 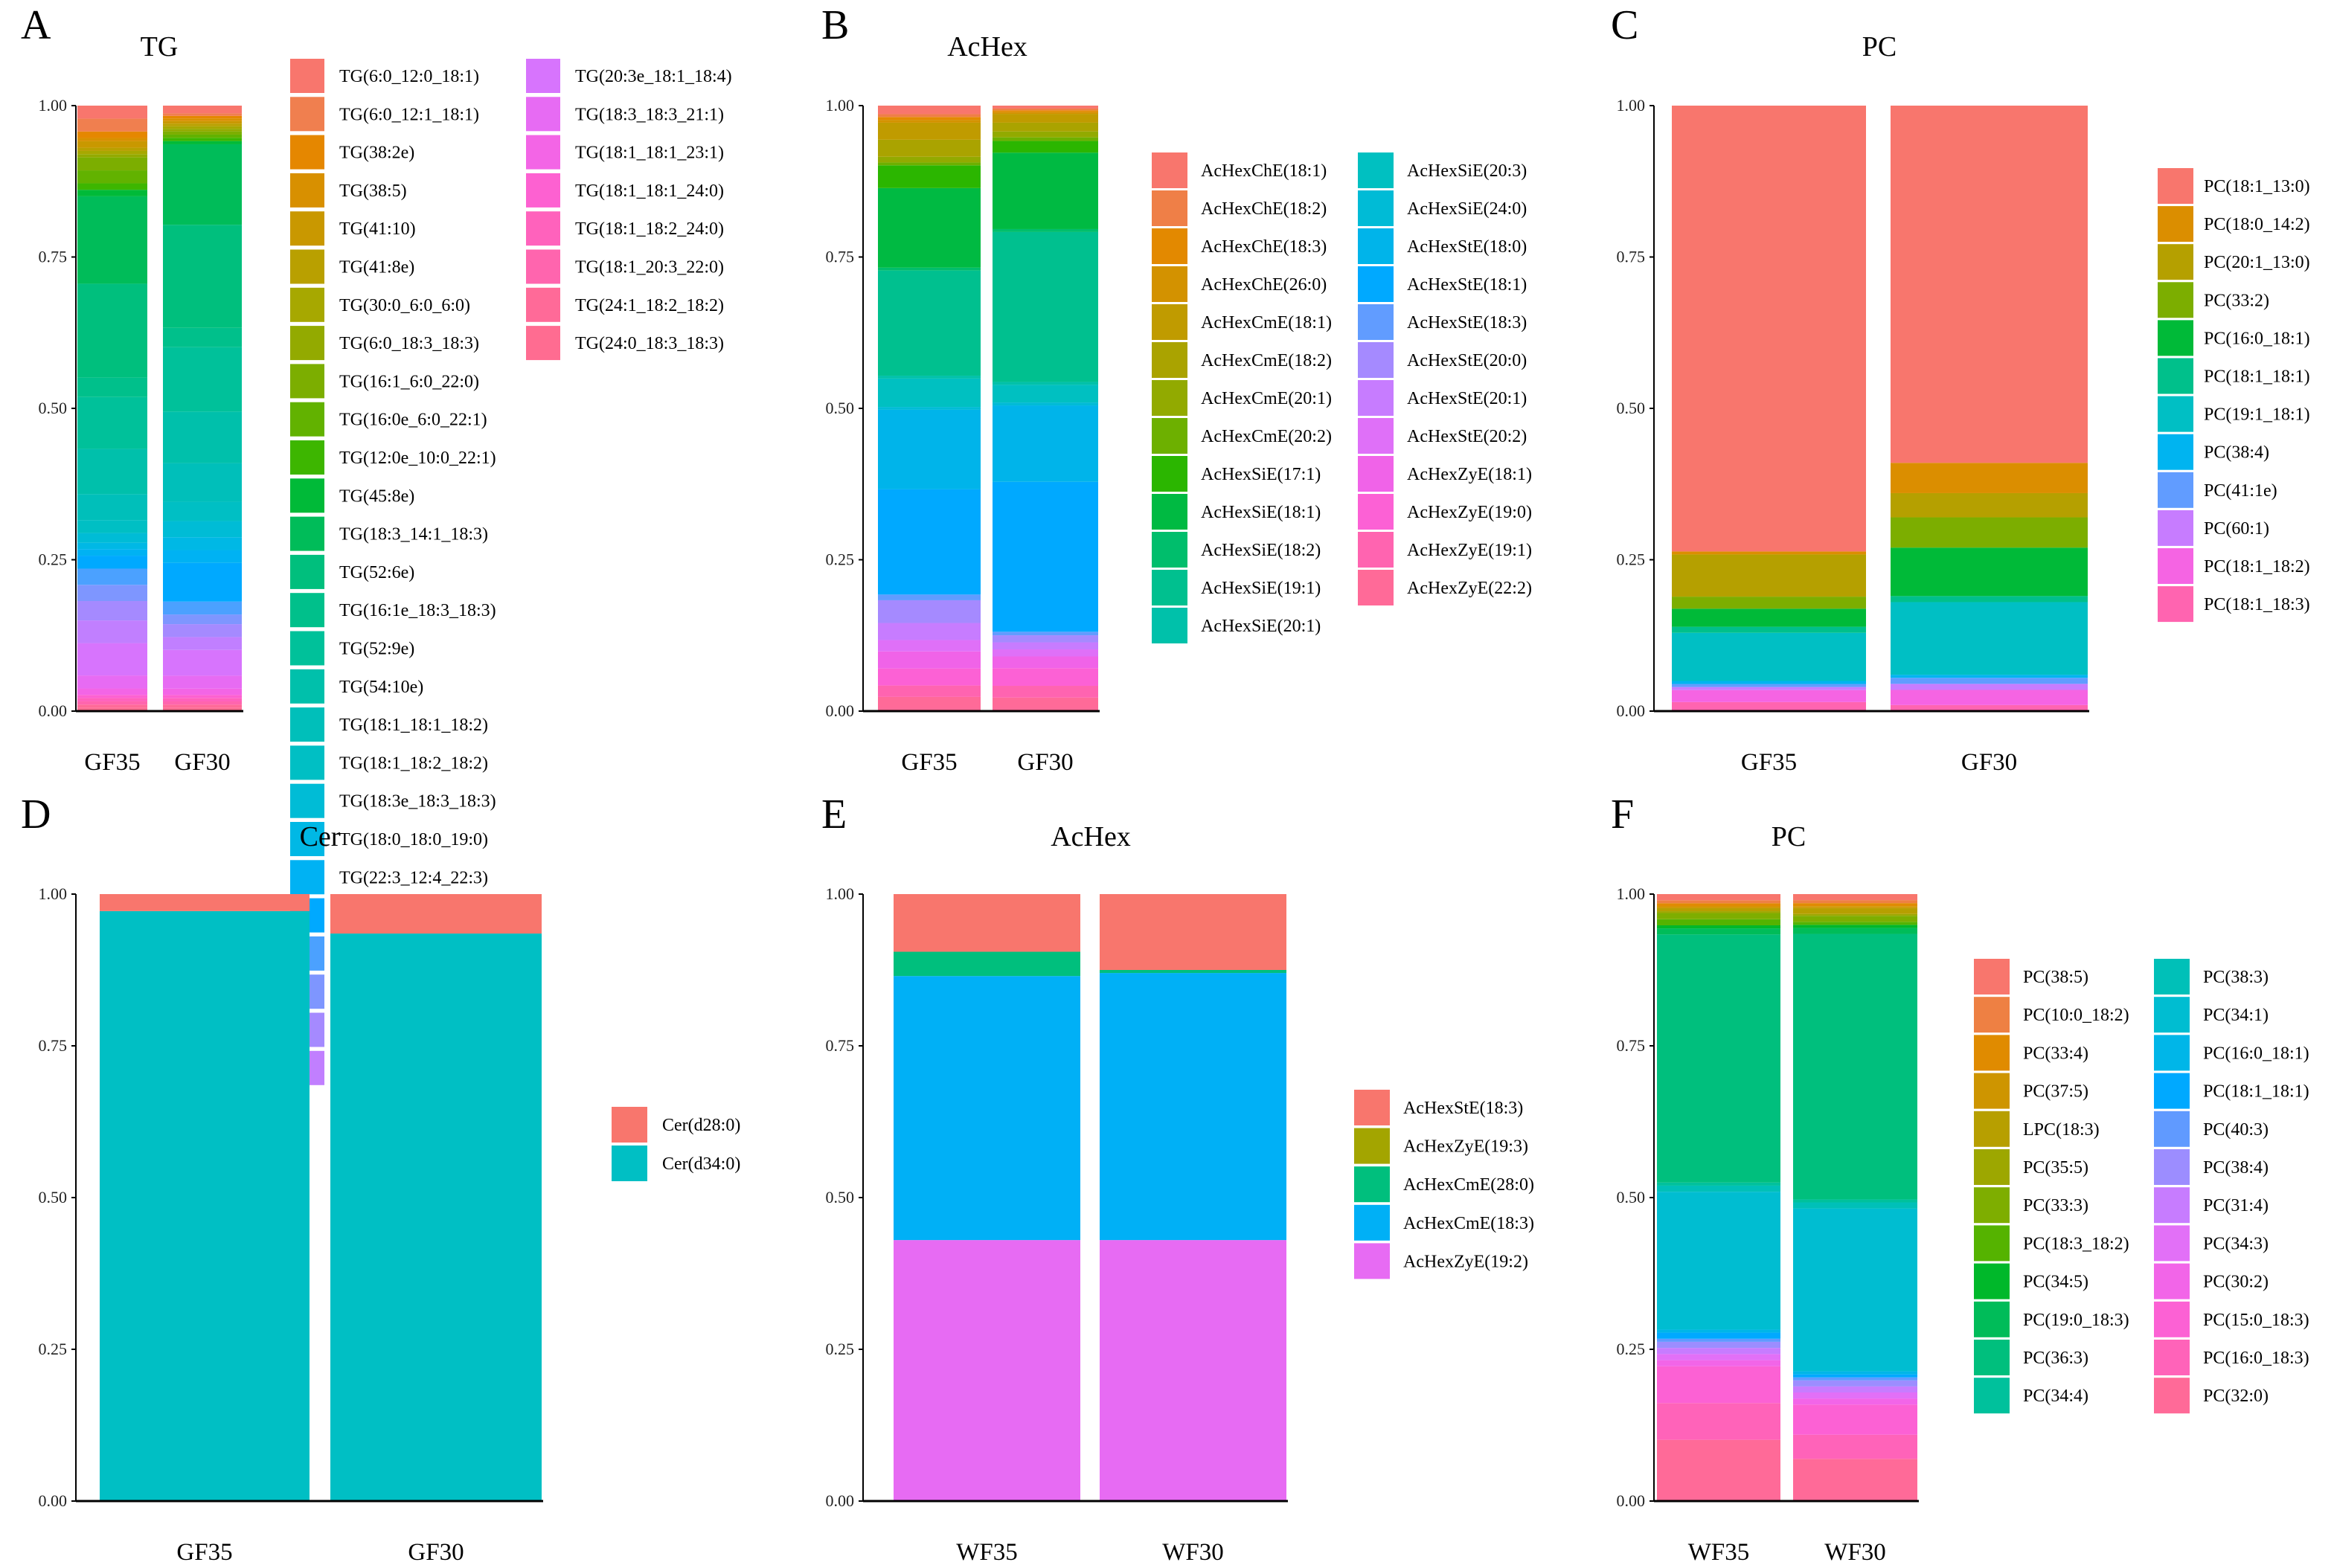 What do you see at coordinates (2256, 1320) in the screenshot?
I see `legend-label: PC(15:0_18:3)` at bounding box center [2256, 1320].